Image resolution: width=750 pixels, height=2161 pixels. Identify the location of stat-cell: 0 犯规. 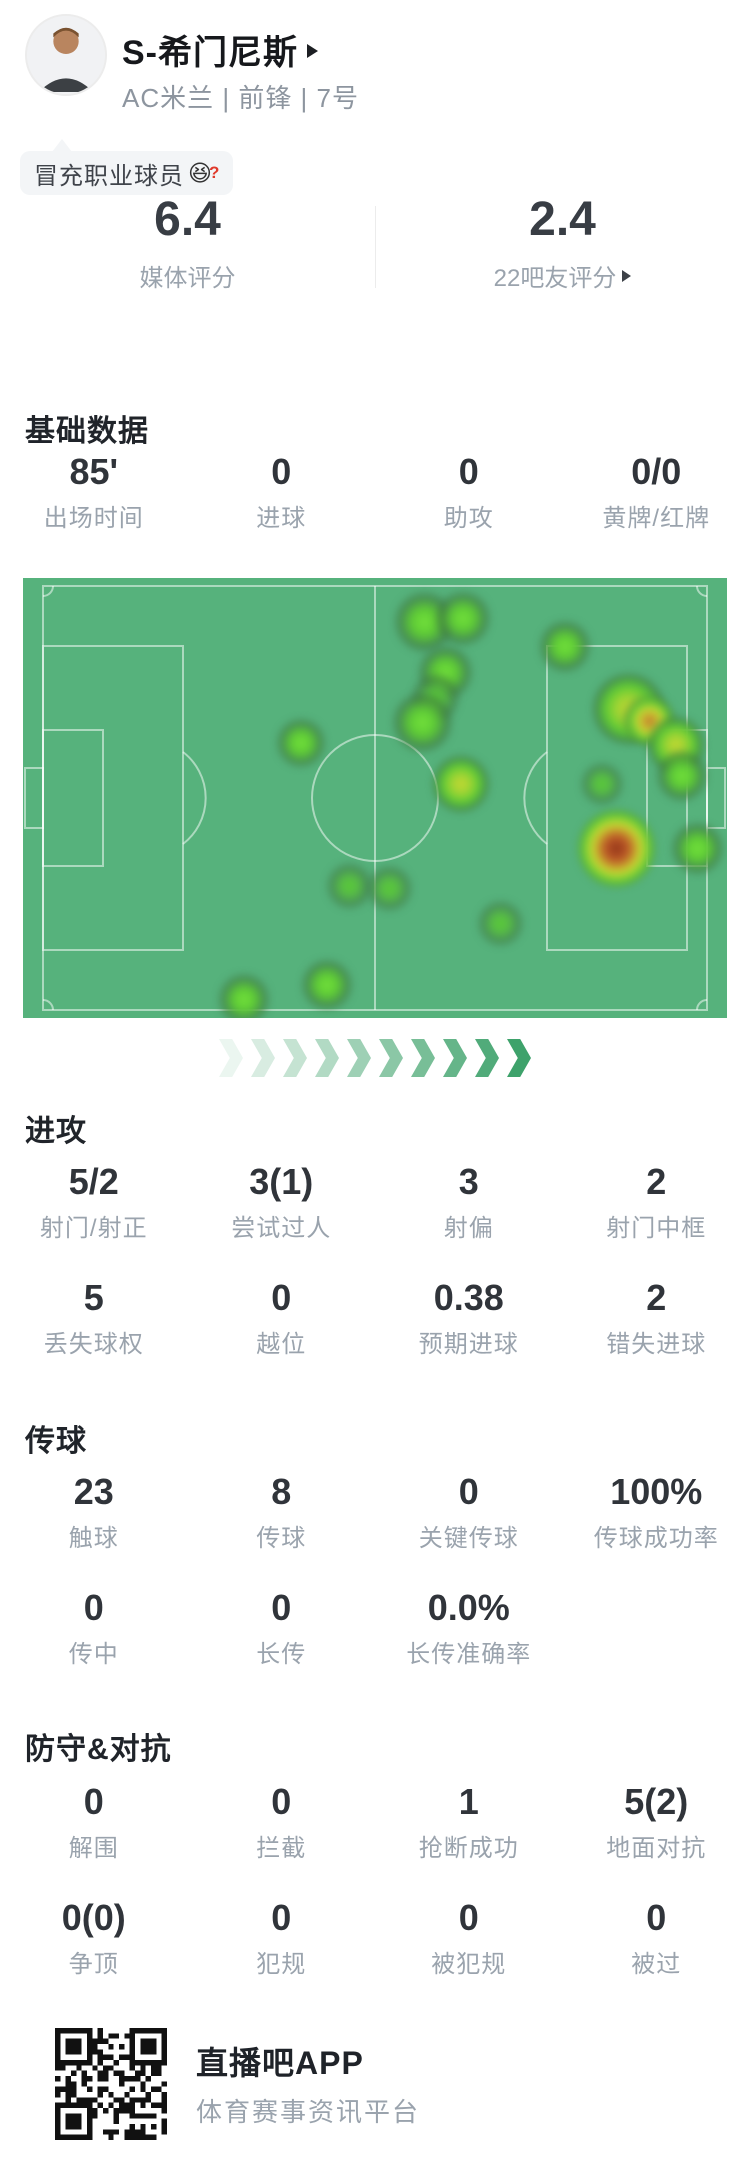
(282, 1937).